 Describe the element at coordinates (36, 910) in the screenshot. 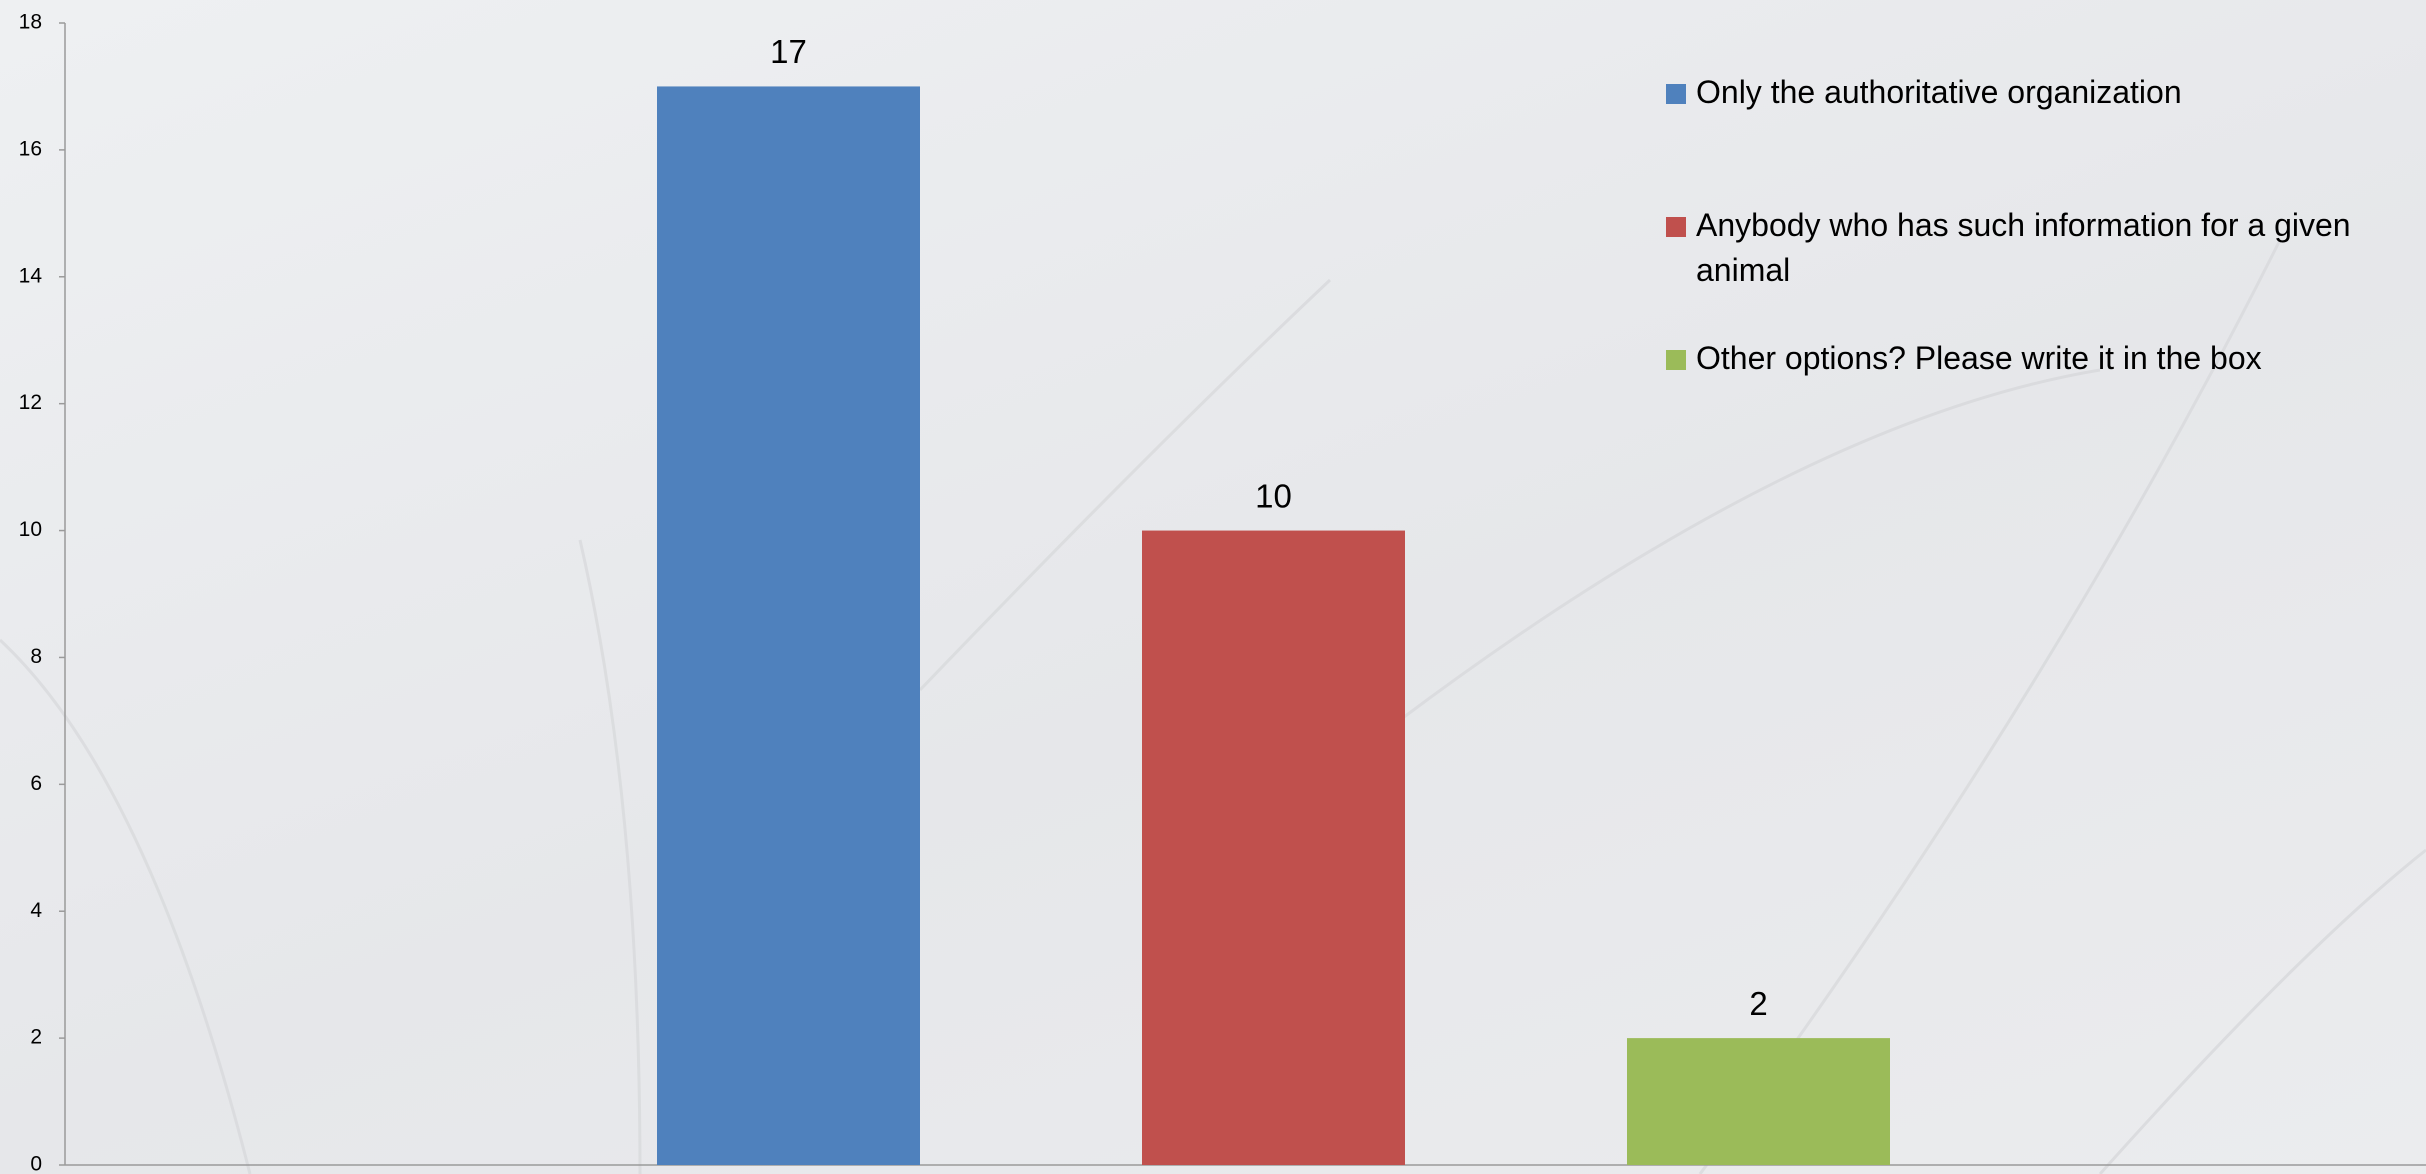

I see `y-tick-label: 4` at that location.